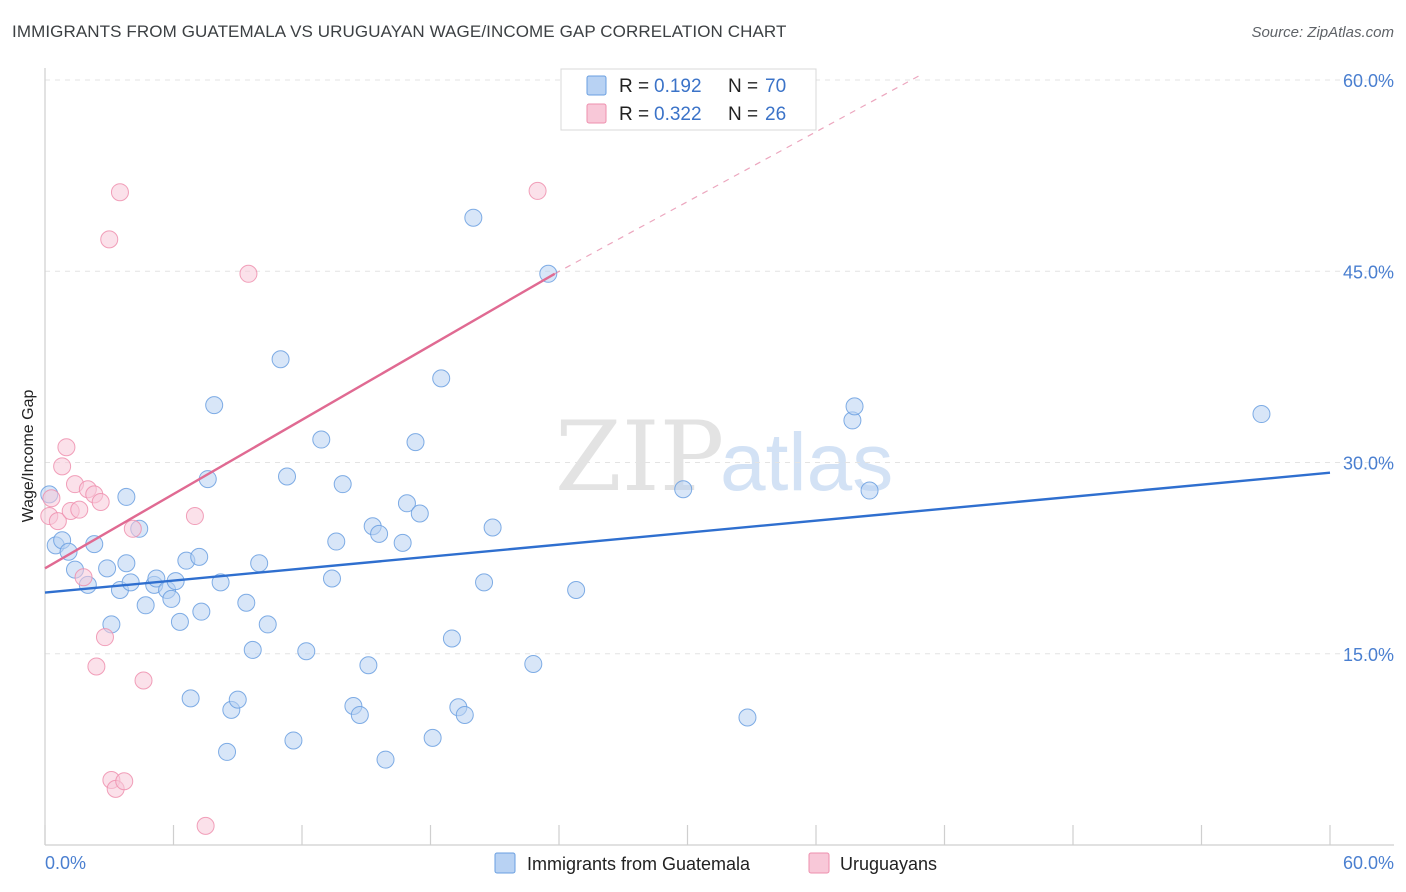  What do you see at coordinates (596, 113) in the screenshot?
I see `legend-swatch-uruguayans` at bounding box center [596, 113].